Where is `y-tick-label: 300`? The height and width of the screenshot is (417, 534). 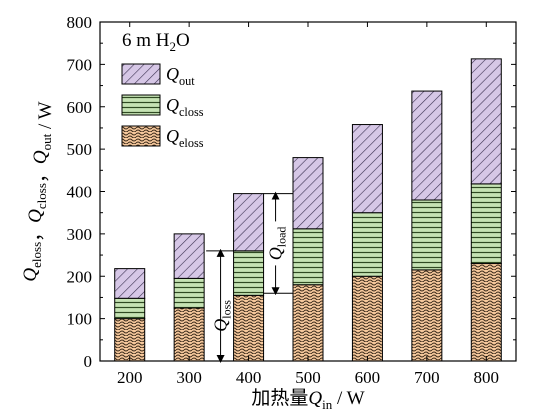 y-tick-label: 300 is located at coordinates (80, 234).